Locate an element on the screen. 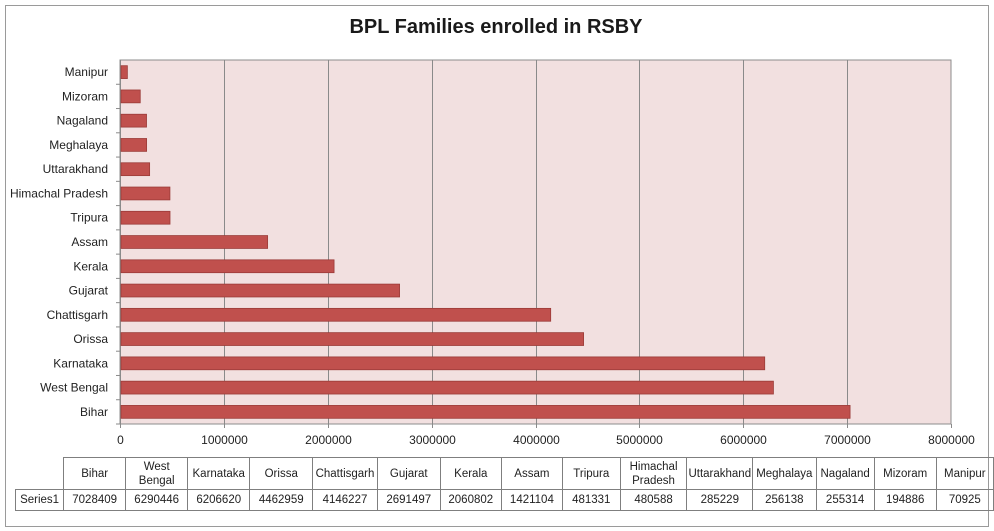 Image resolution: width=994 pixels, height=531 pixels. table-value-cell: 6206620 is located at coordinates (219, 500).